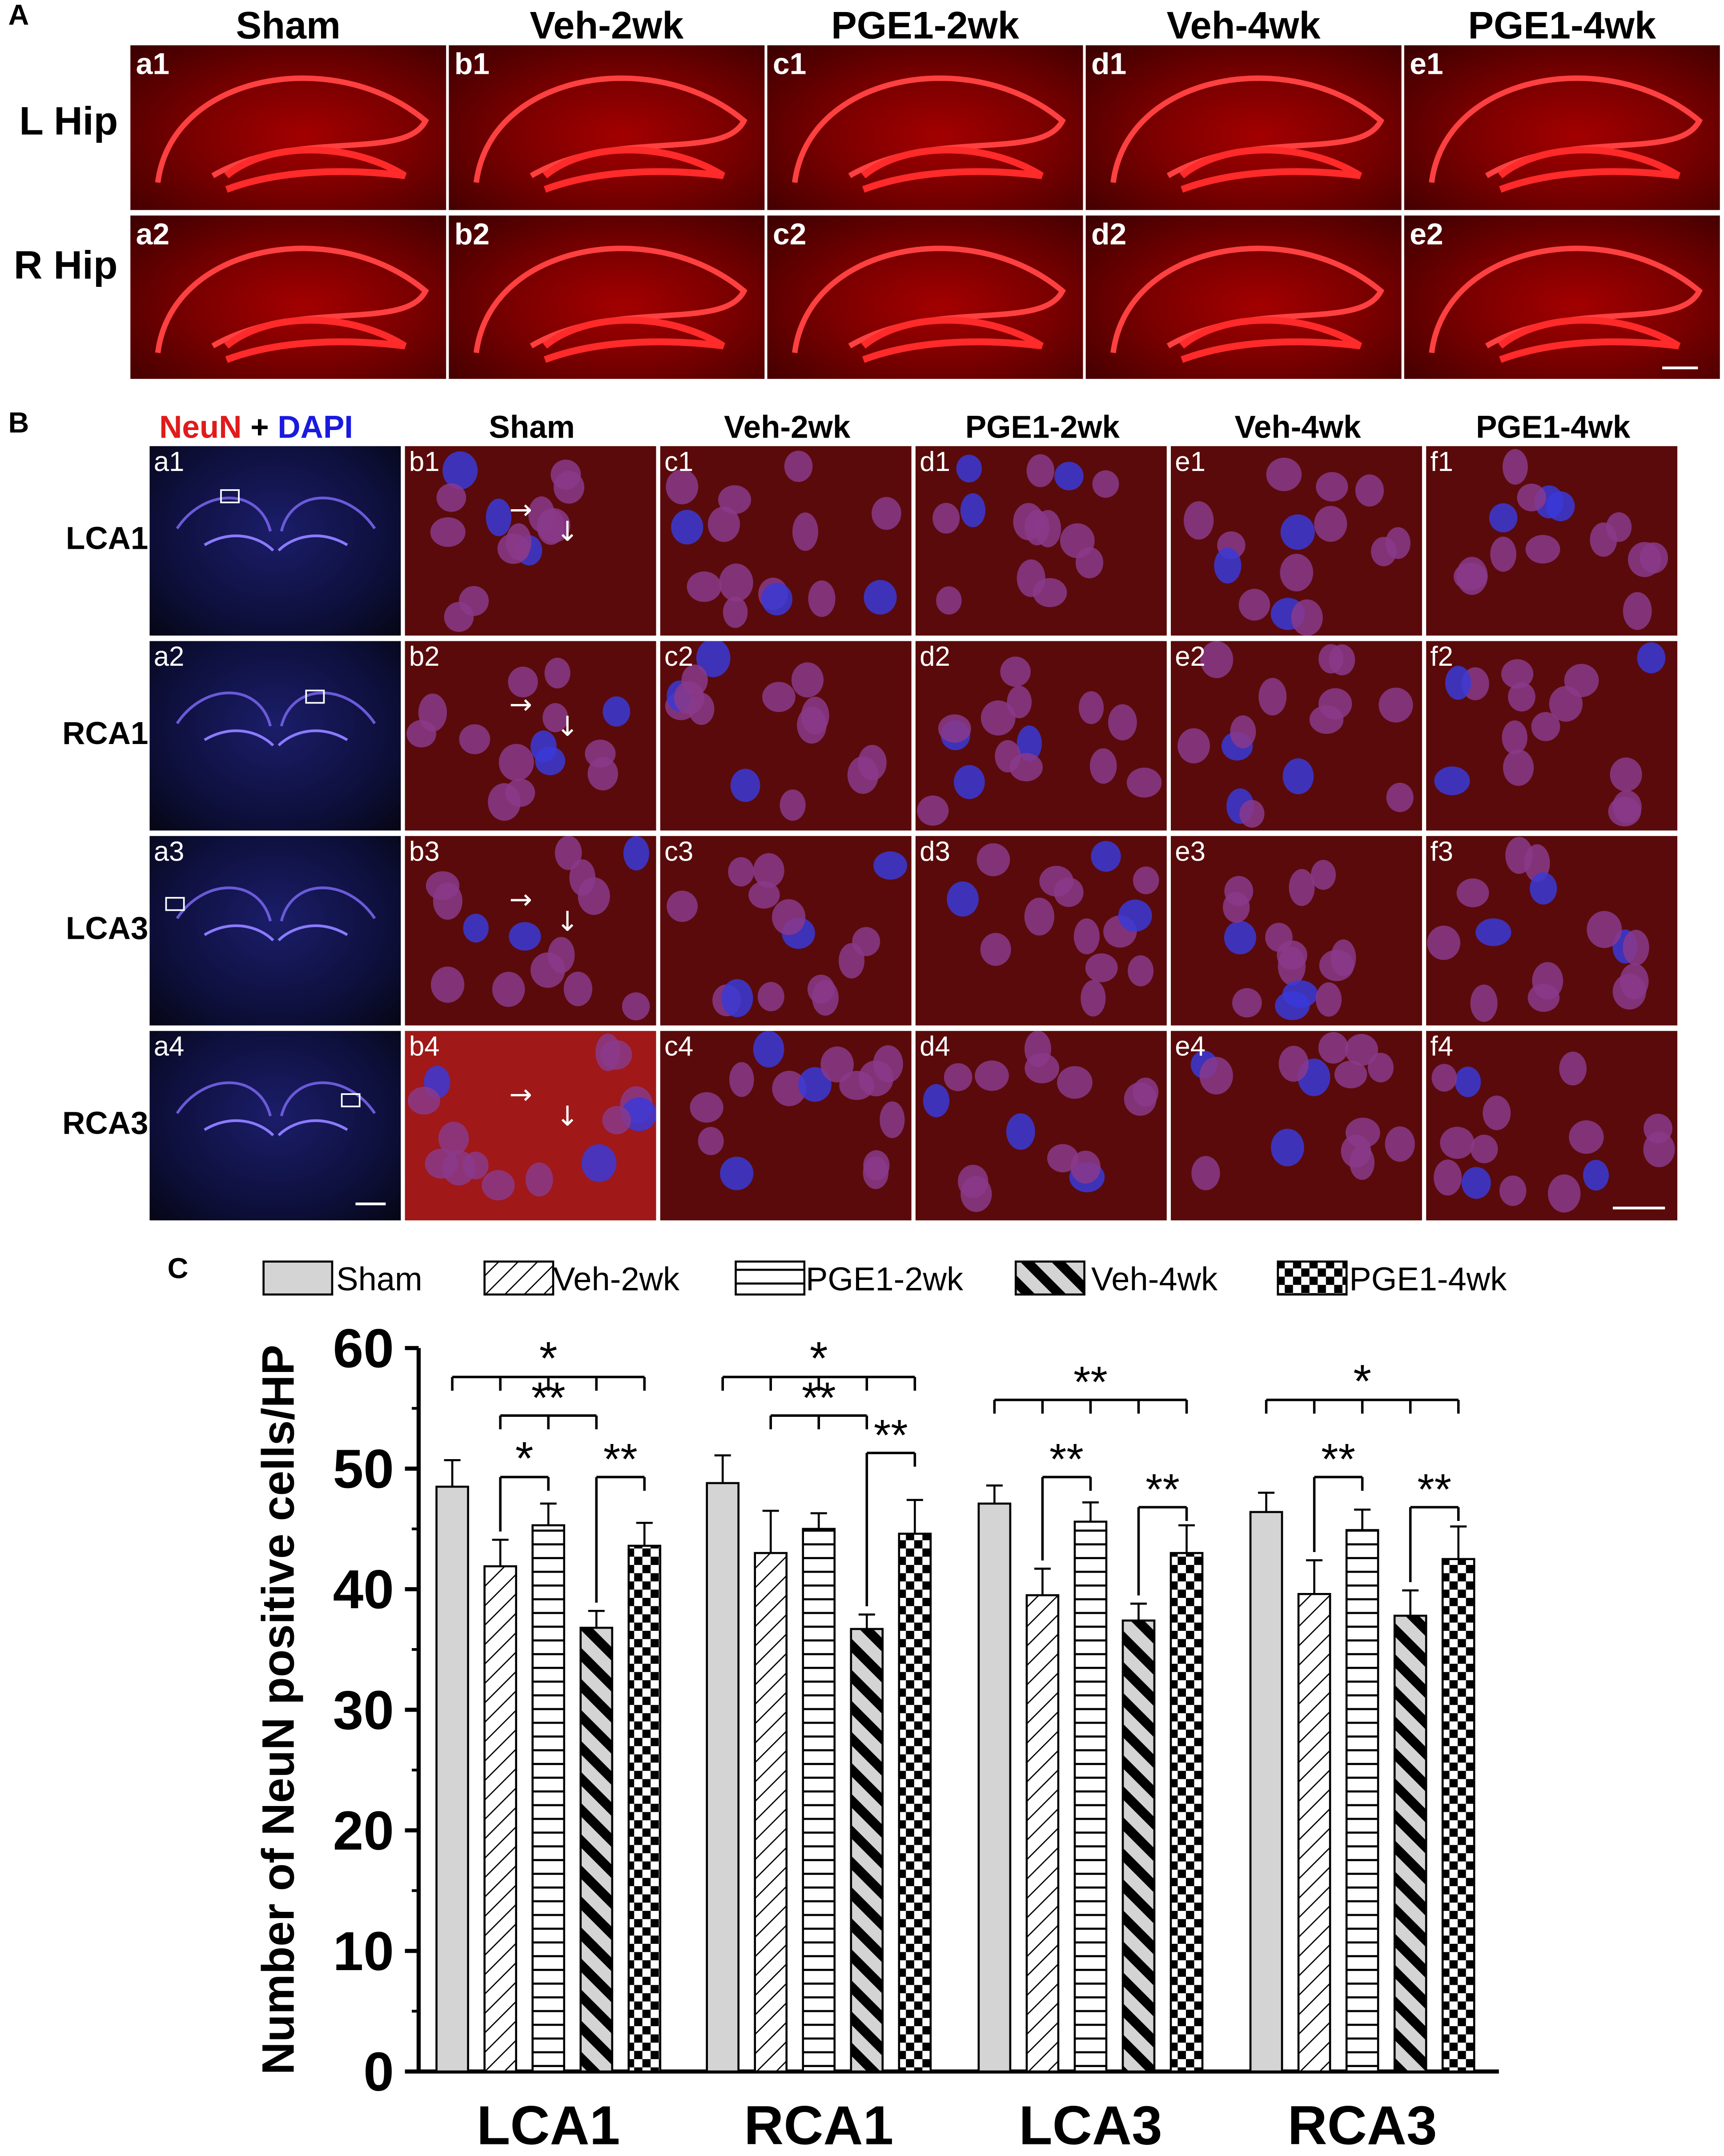 The width and height of the screenshot is (1724, 2156). Describe the element at coordinates (520, 510) in the screenshot. I see `arrow-icon: →` at that location.